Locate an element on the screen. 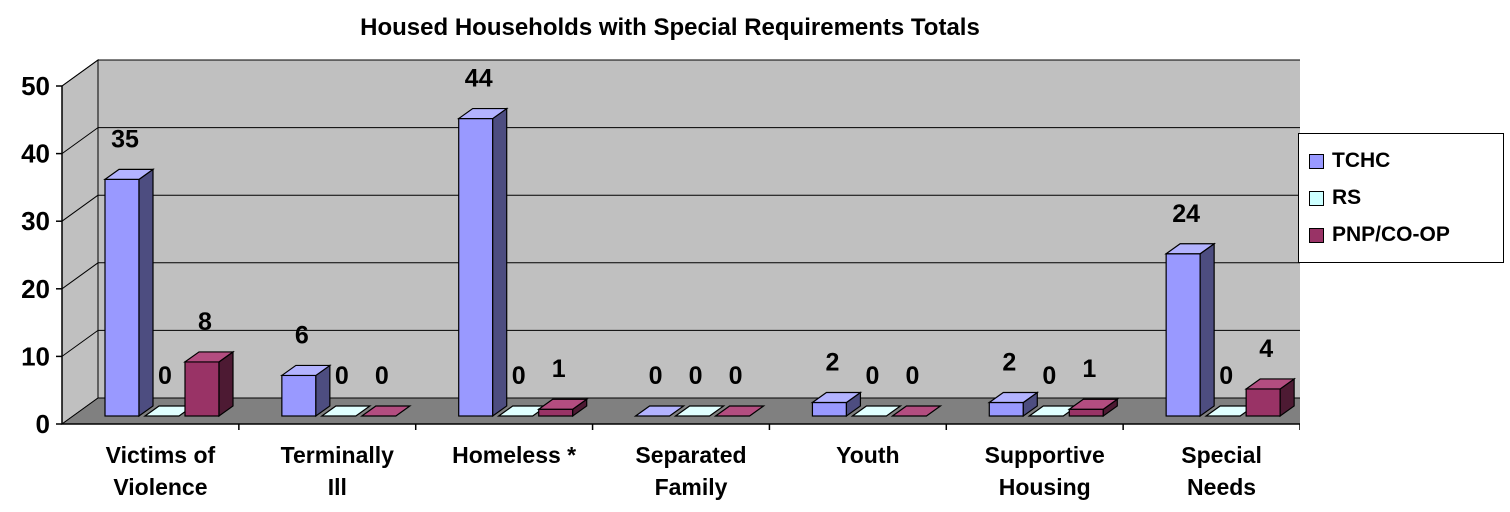 This screenshot has width=1510, height=512. legend-label: TCHC is located at coordinates (1361, 160).